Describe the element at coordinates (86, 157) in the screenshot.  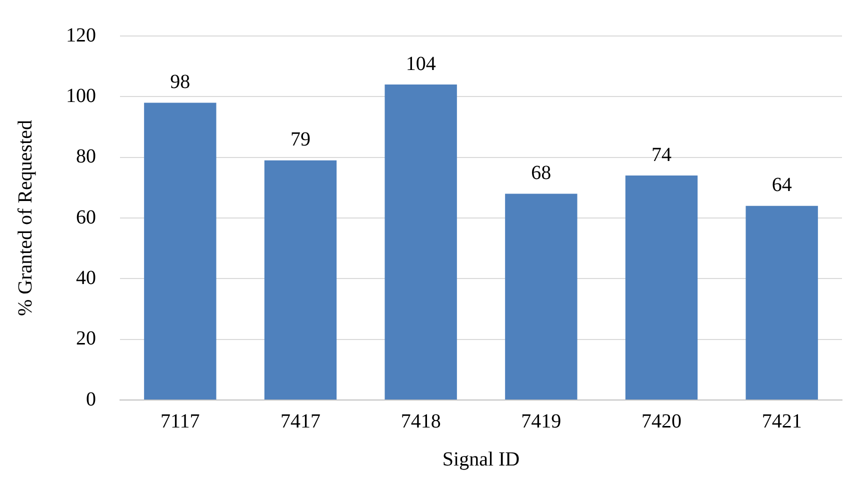
I see `y-tick-label: 80` at that location.